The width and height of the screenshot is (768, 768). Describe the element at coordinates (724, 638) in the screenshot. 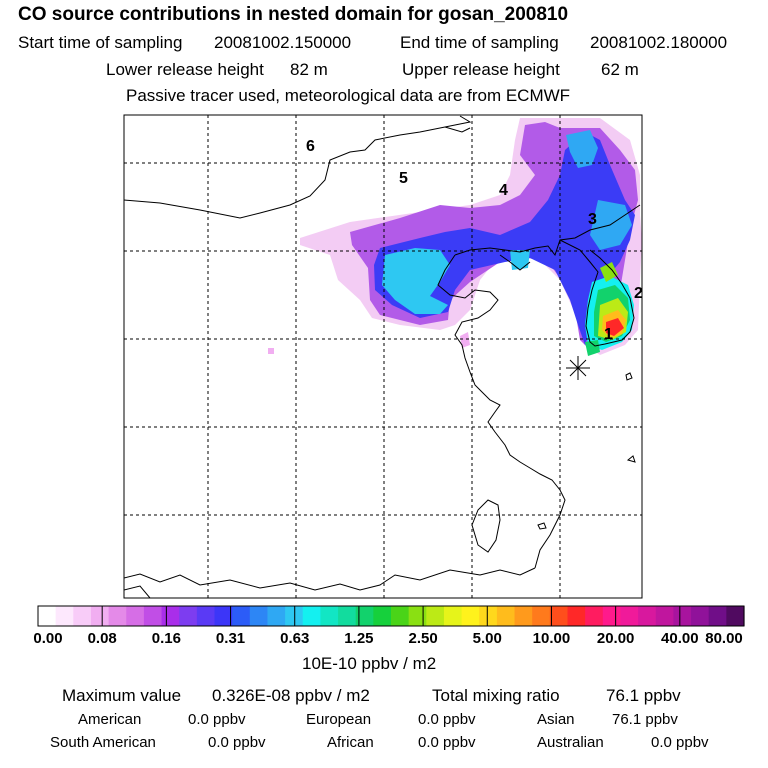

I see `colorbar-tick-label: 80.00` at that location.